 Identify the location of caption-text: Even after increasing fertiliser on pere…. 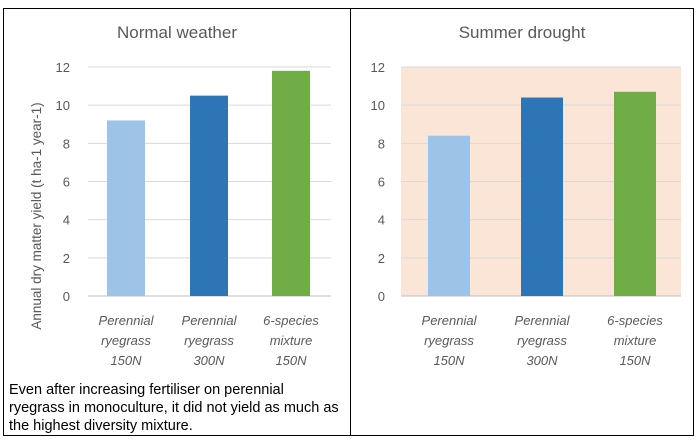
(174, 408).